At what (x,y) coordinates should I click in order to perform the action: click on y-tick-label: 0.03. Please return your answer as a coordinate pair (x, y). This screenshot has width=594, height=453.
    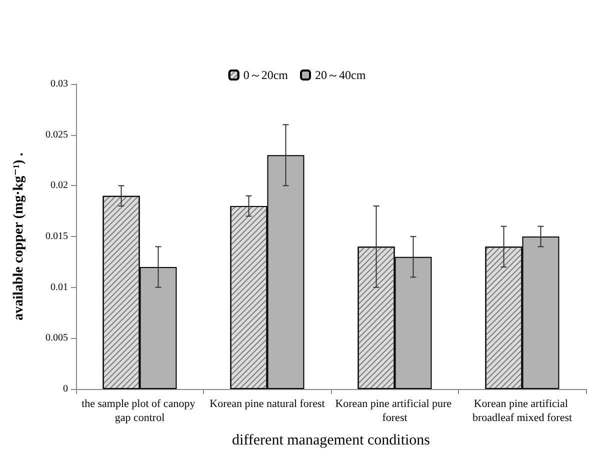
    Looking at the image, I should click on (59, 84).